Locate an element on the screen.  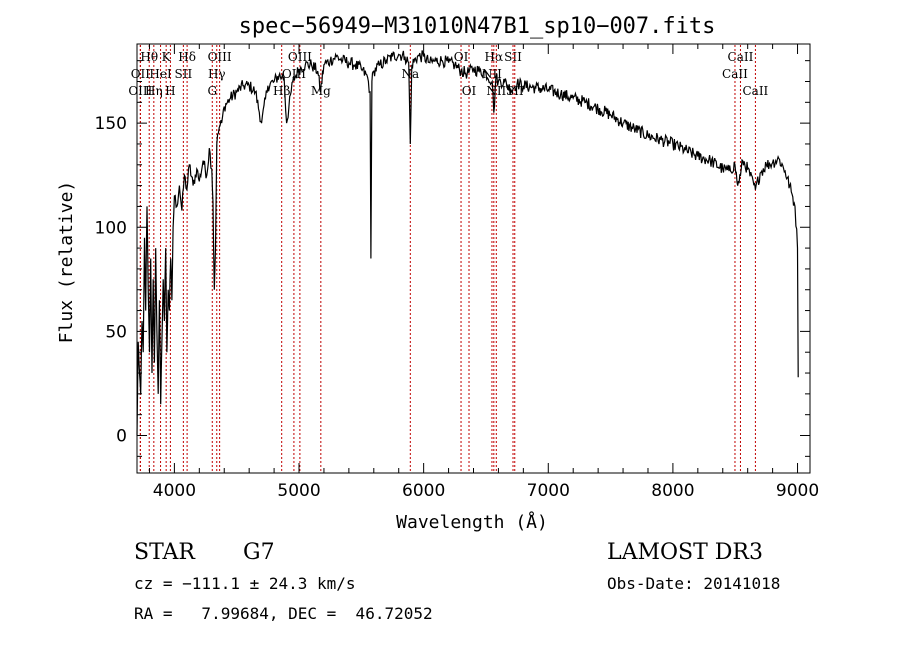
redshift-cz: cz = −111.1 ± 24.3 km/s is located at coordinates (245, 583).